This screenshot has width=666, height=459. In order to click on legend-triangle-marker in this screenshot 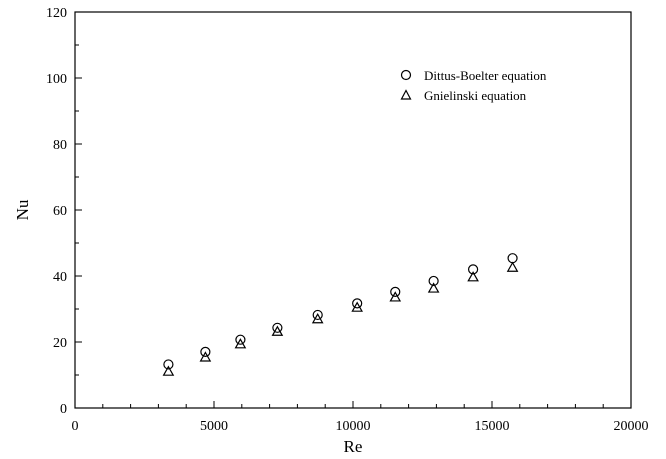, I will do `click(406, 94)`.